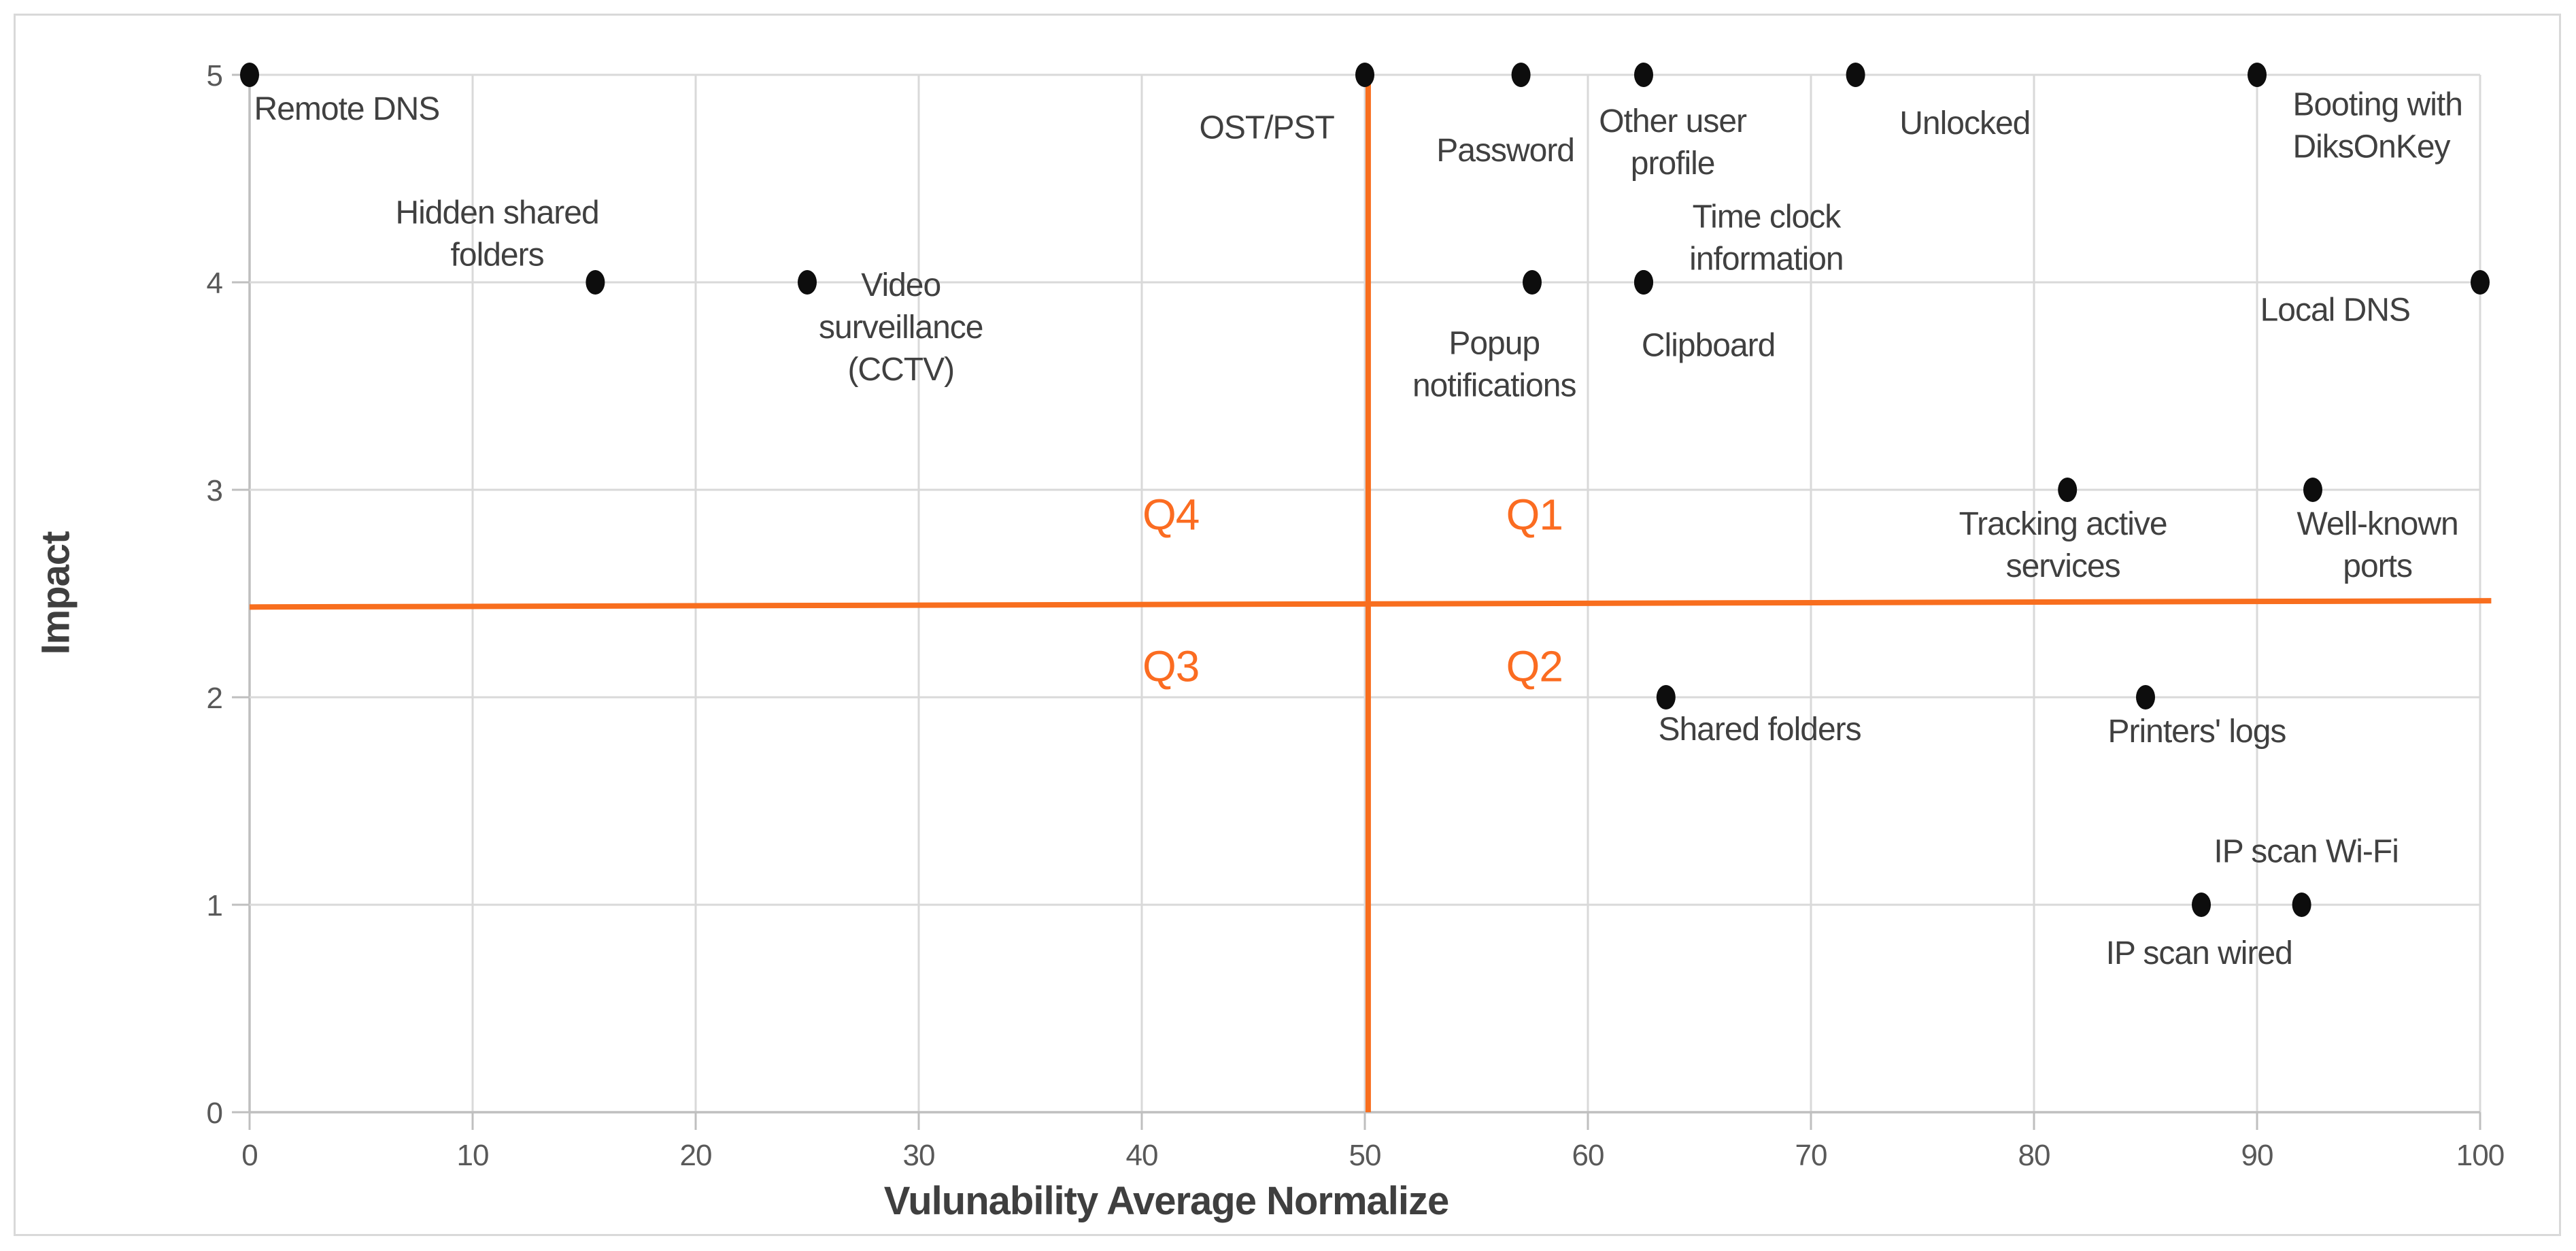 Image resolution: width=2576 pixels, height=1251 pixels. What do you see at coordinates (1494, 385) in the screenshot?
I see `data-point-label: notifications` at bounding box center [1494, 385].